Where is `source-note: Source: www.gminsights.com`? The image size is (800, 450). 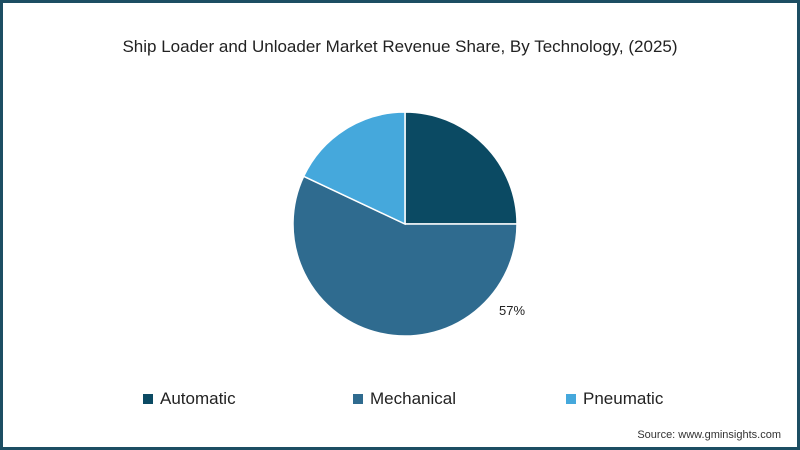 source-note: Source: www.gminsights.com is located at coordinates (709, 435).